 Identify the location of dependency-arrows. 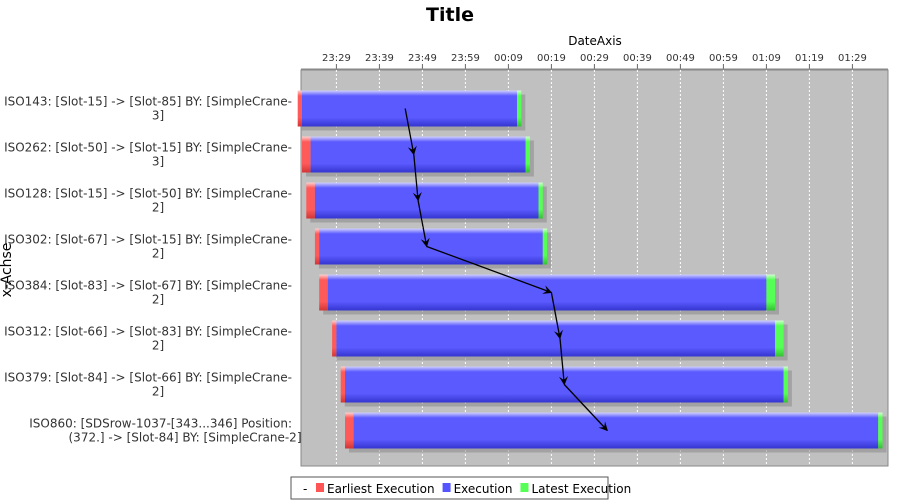
(506, 270).